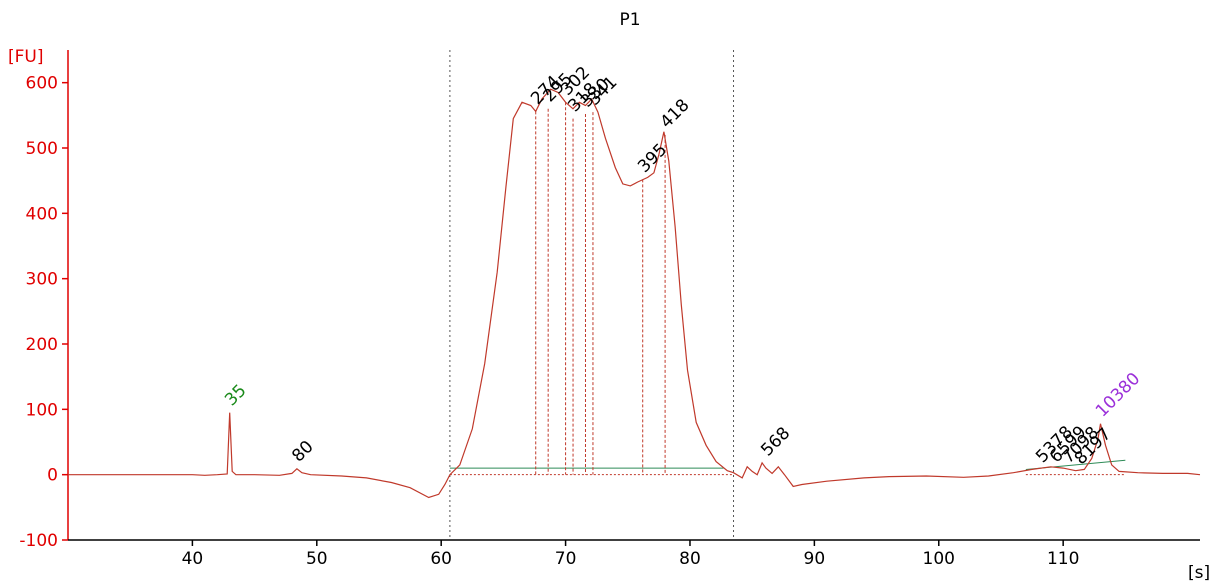 This screenshot has width=1216, height=588. I want to click on chart-title: P1, so click(629, 20).